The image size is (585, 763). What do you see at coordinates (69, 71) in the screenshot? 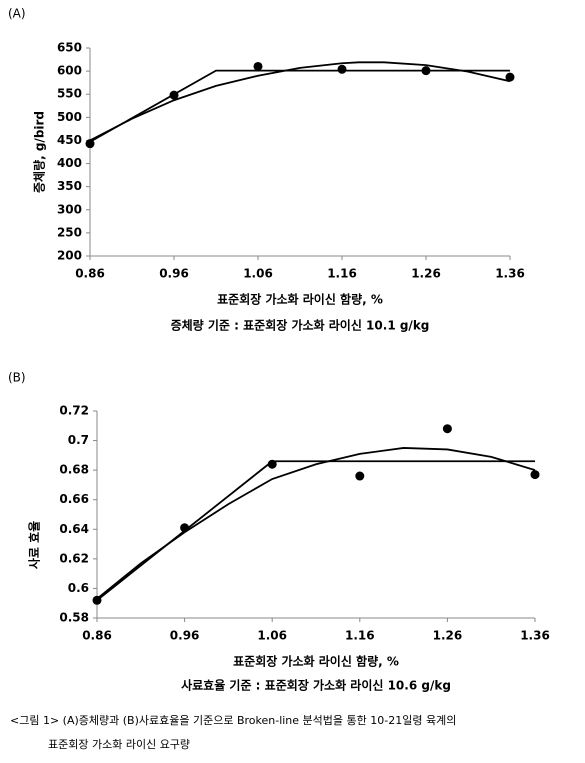
I see `y-tick-label: 600` at bounding box center [69, 71].